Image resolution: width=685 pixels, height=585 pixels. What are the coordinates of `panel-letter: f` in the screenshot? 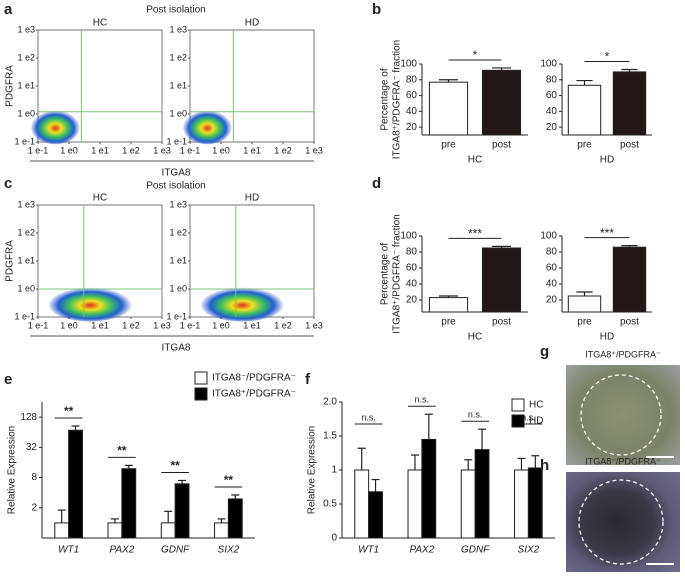 It's located at (308, 379).